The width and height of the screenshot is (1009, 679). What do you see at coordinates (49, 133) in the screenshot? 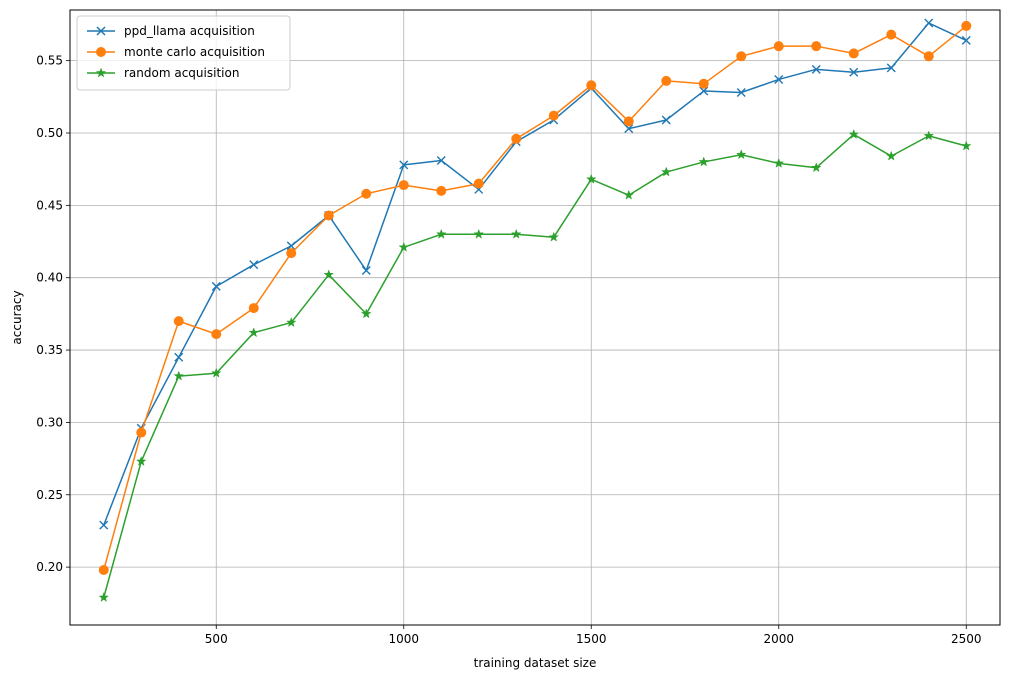
I see `y-tick-label: 0.50` at bounding box center [49, 133].